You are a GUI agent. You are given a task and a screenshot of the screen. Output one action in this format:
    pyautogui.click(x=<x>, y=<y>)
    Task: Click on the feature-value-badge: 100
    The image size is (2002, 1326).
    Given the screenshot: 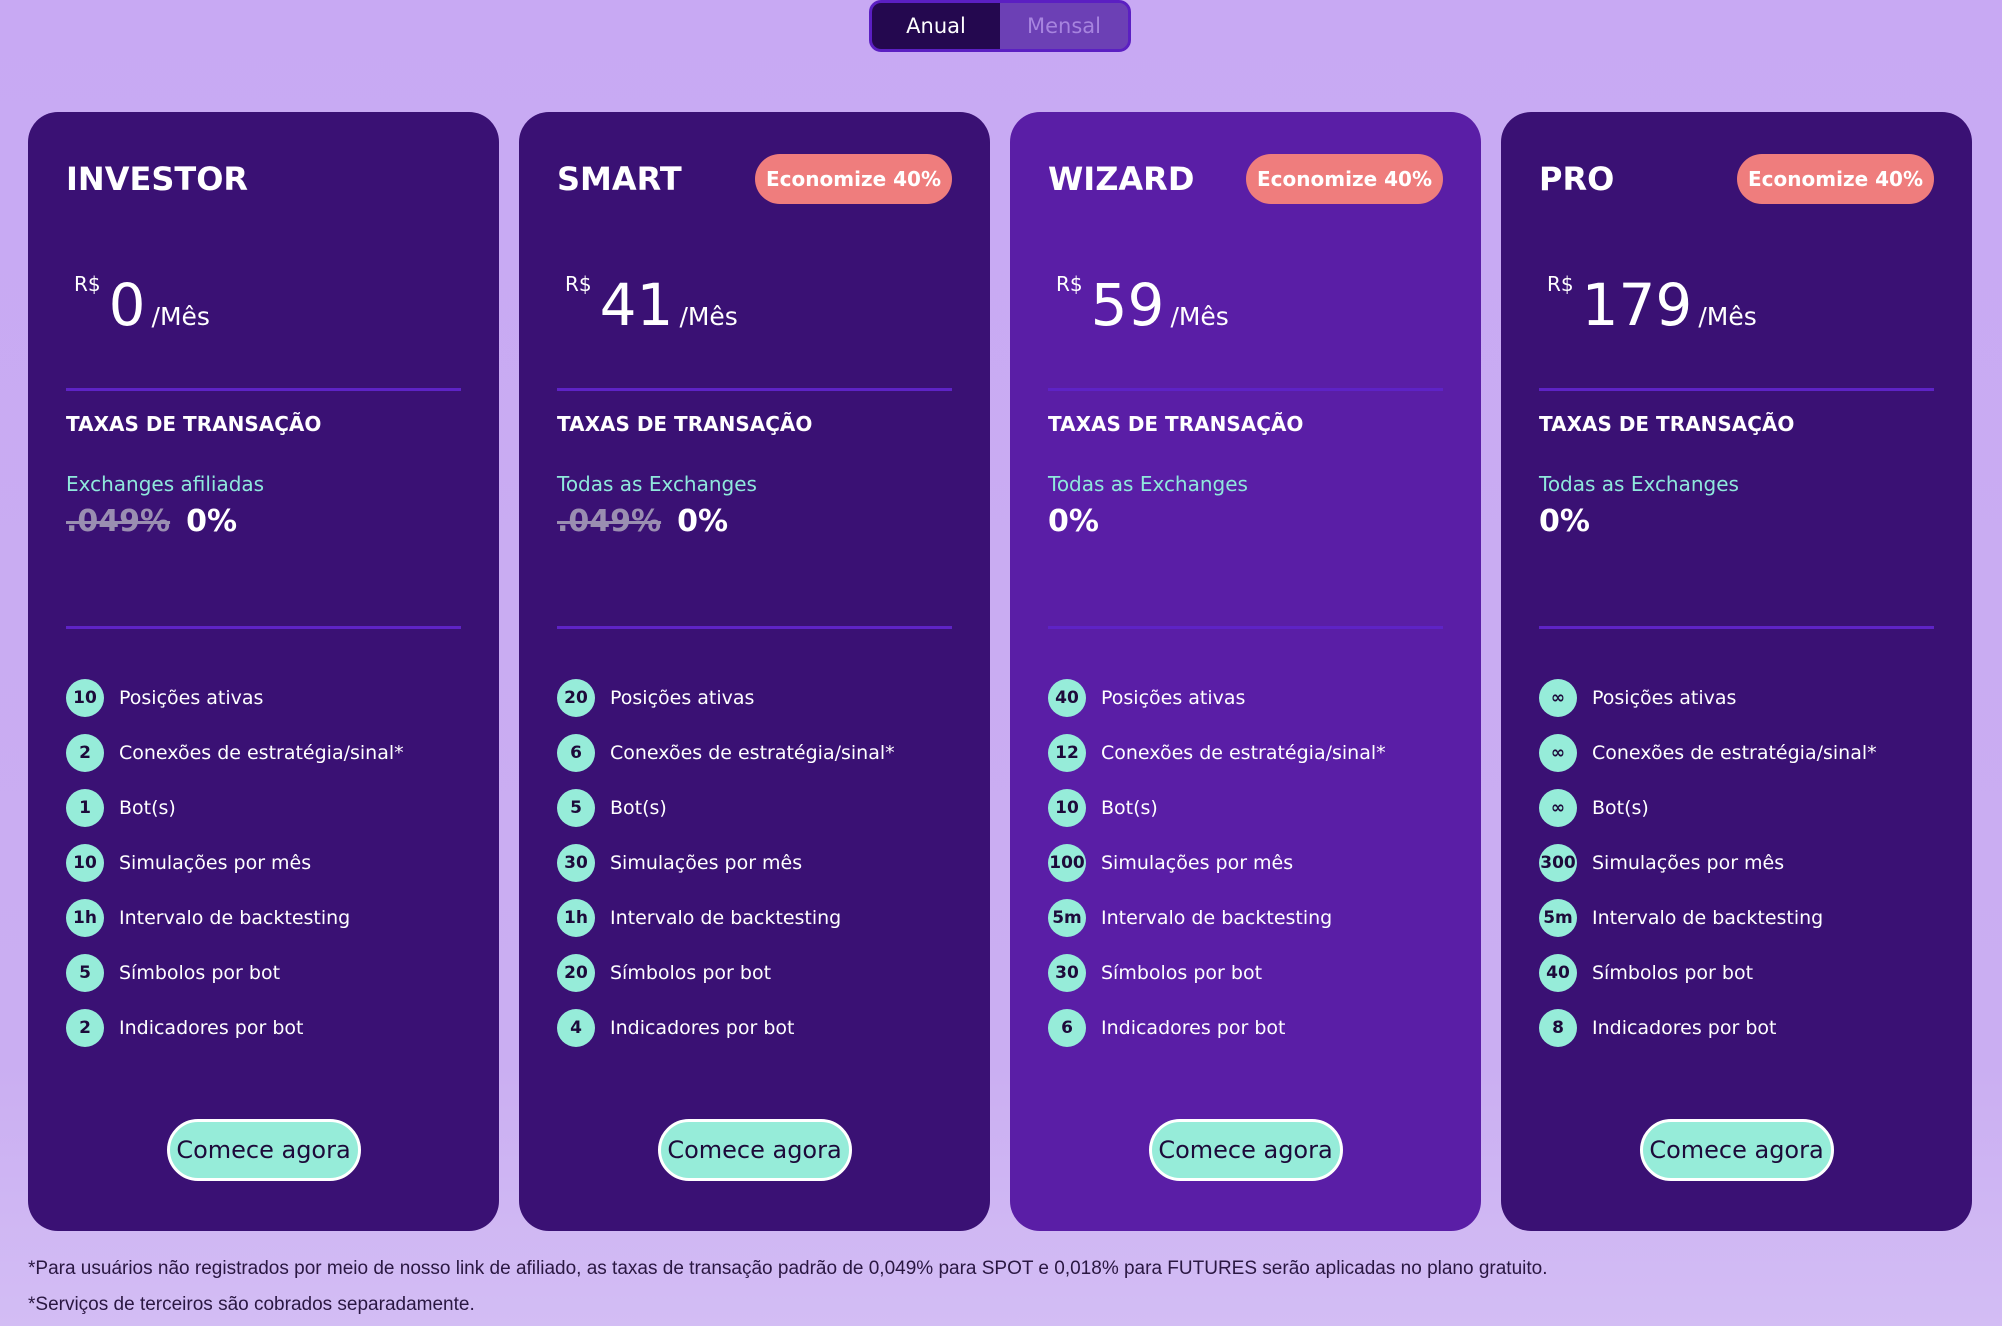 What is the action you would take?
    pyautogui.click(x=1067, y=862)
    